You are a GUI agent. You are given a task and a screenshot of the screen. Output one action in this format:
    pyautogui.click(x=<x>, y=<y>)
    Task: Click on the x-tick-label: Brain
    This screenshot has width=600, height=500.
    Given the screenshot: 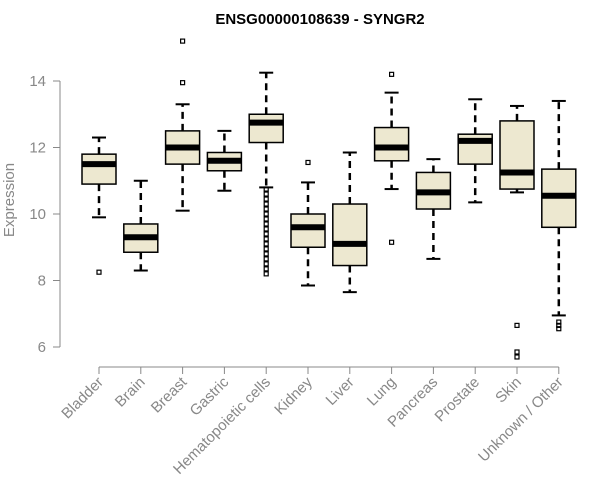 What is the action you would take?
    pyautogui.click(x=130, y=392)
    